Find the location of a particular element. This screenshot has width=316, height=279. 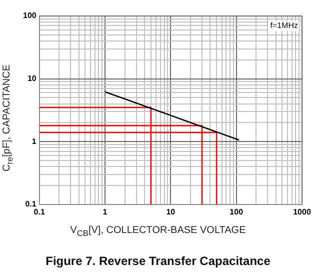

x-tick-label: 10 is located at coordinates (171, 211).